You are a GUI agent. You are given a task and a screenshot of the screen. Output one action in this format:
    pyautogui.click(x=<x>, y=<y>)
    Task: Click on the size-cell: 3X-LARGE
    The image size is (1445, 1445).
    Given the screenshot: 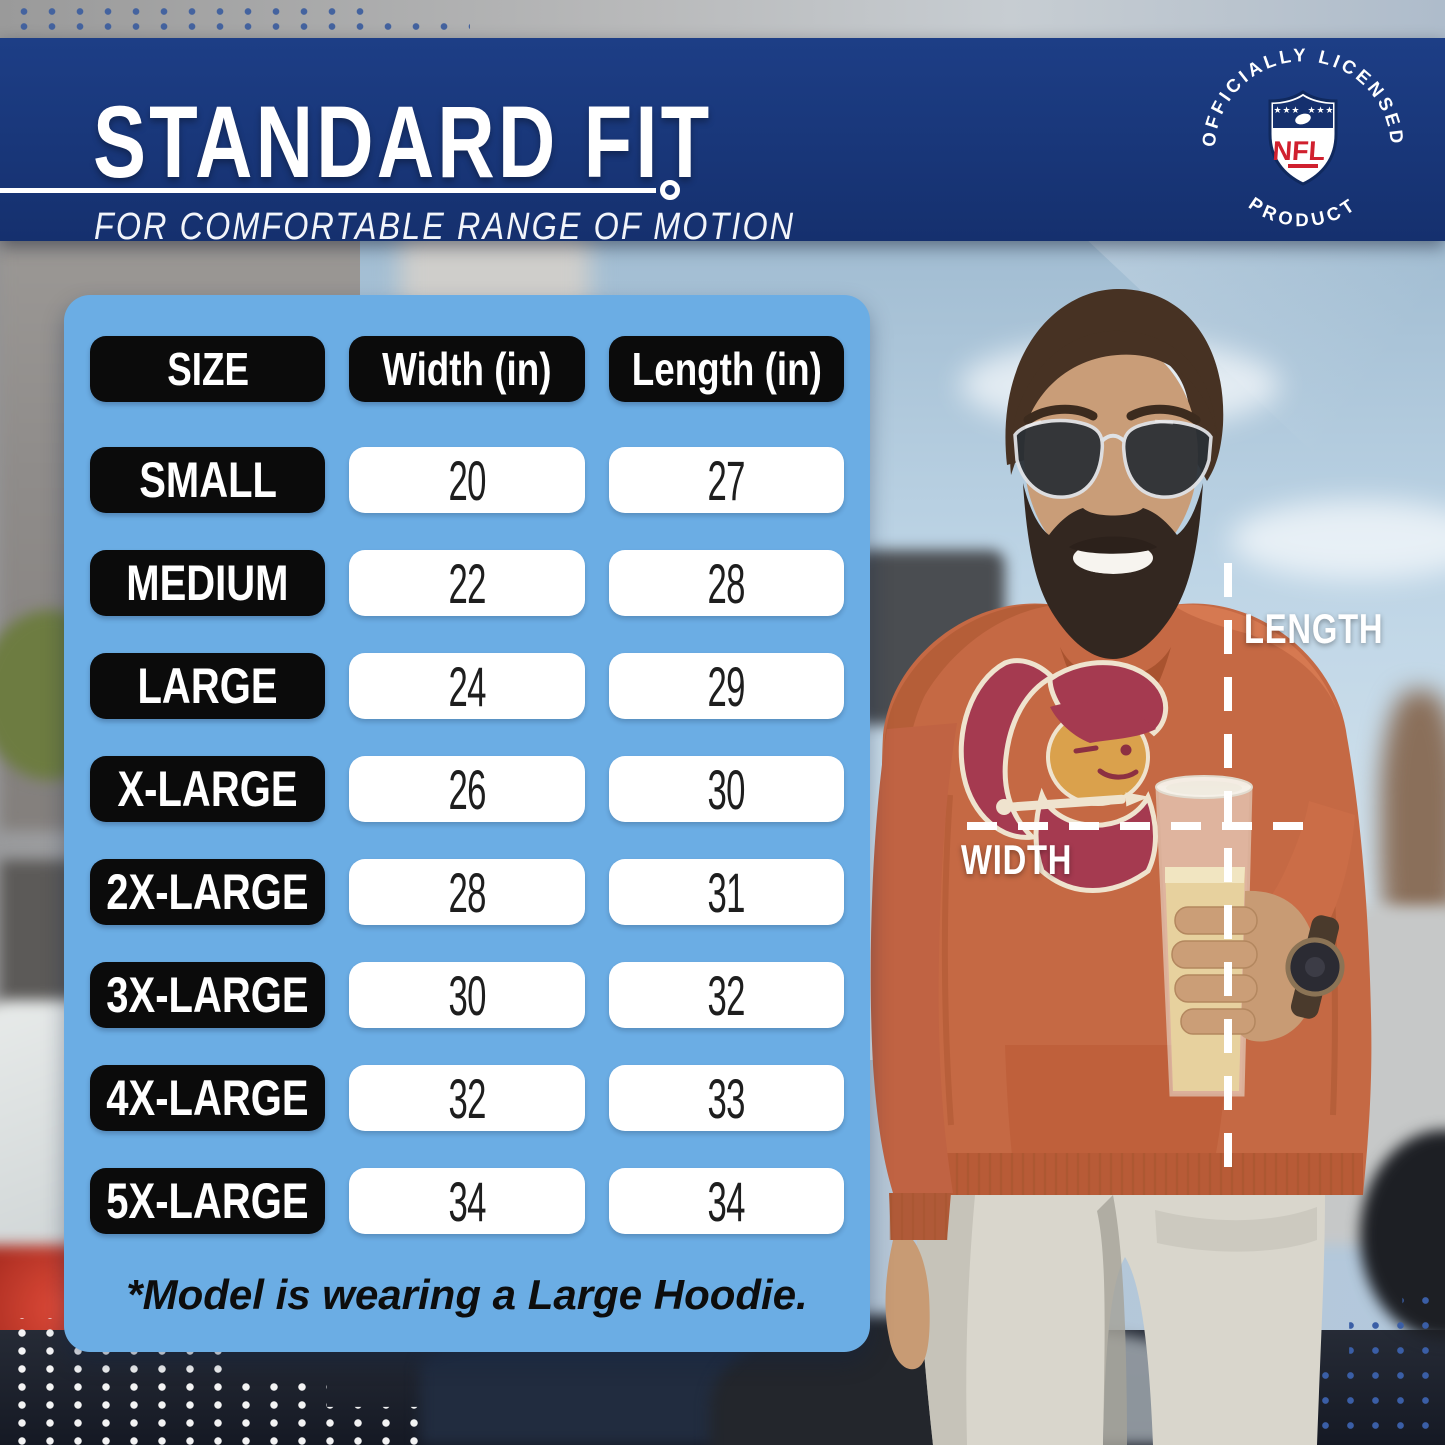 What is the action you would take?
    pyautogui.click(x=208, y=995)
    